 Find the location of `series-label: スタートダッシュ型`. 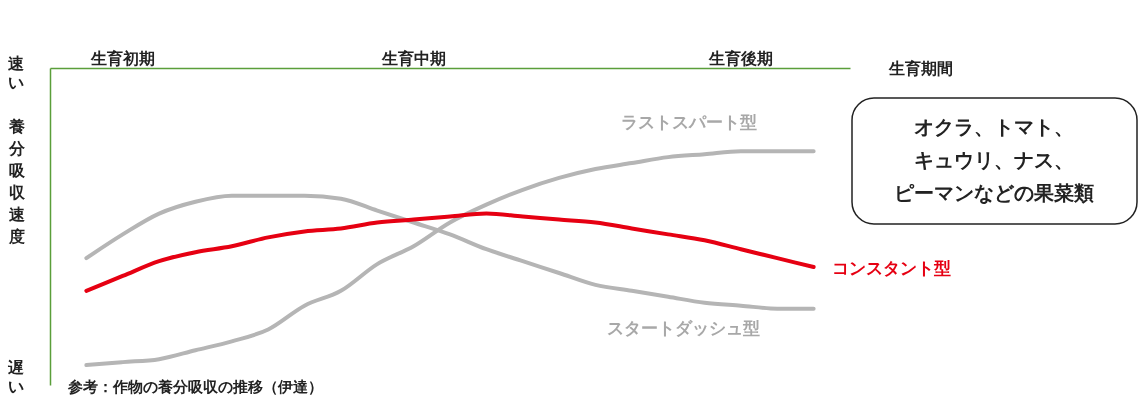

series-label: スタートダッシュ型 is located at coordinates (684, 327).